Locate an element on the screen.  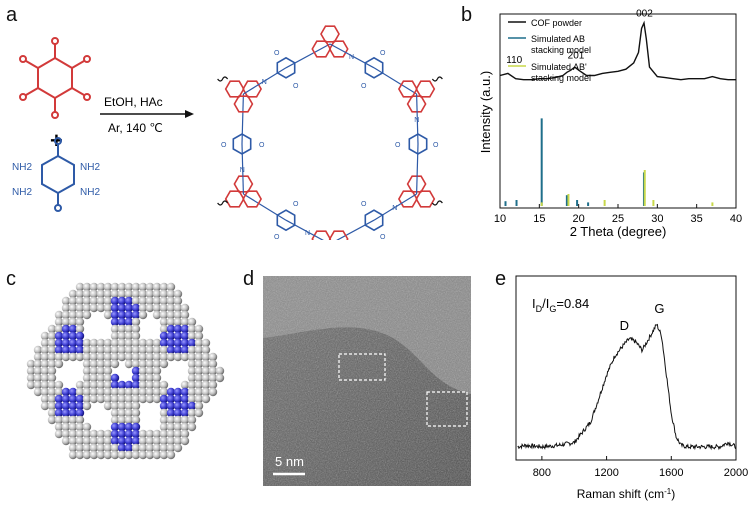
raman-series-line is located at coordinates (627, 387).